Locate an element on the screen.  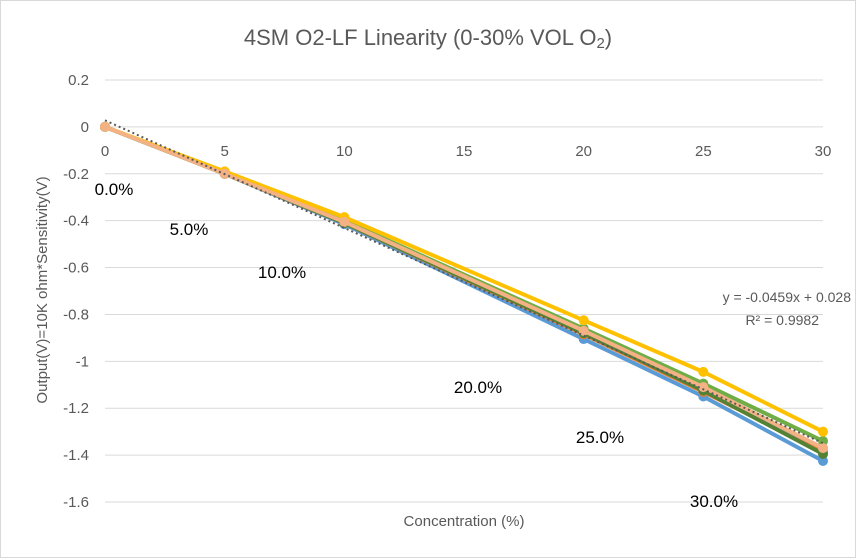
y-tick-label: 0 is located at coordinates (85, 127).